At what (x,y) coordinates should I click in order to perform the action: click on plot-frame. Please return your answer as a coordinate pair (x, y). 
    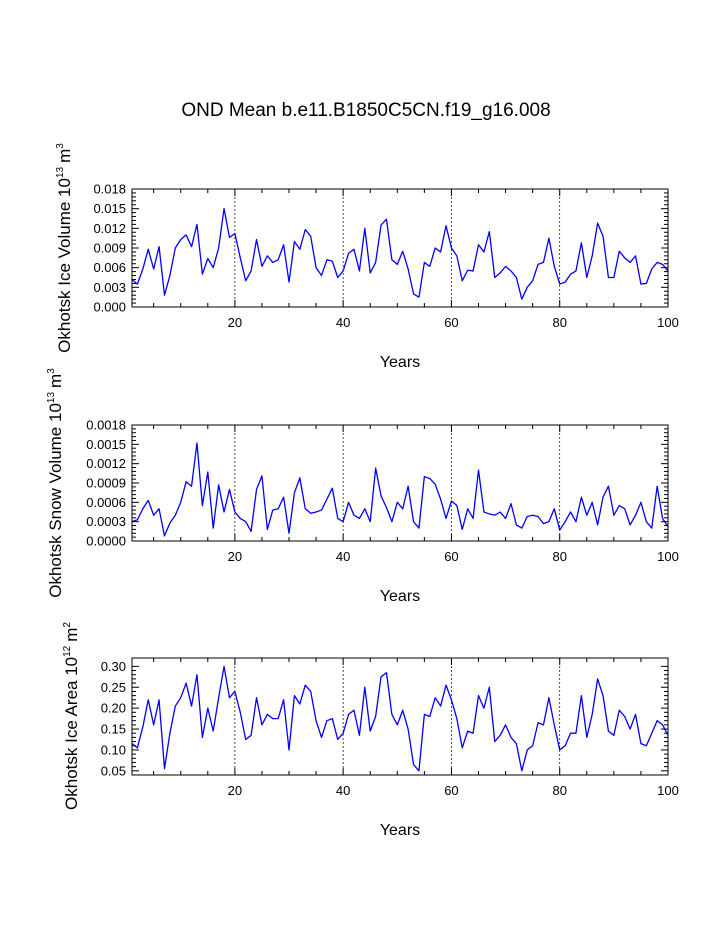
    Looking at the image, I should click on (400, 248).